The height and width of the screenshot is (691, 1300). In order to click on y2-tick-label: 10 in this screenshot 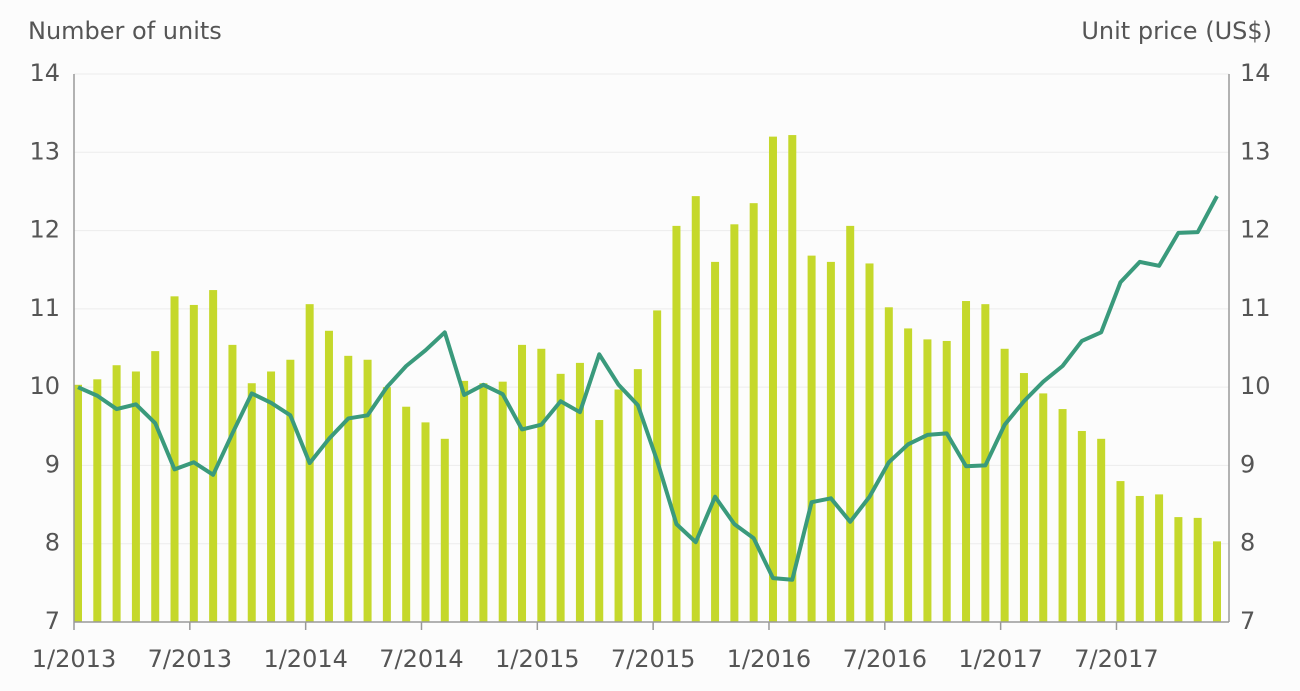, I will do `click(1255, 386)`.